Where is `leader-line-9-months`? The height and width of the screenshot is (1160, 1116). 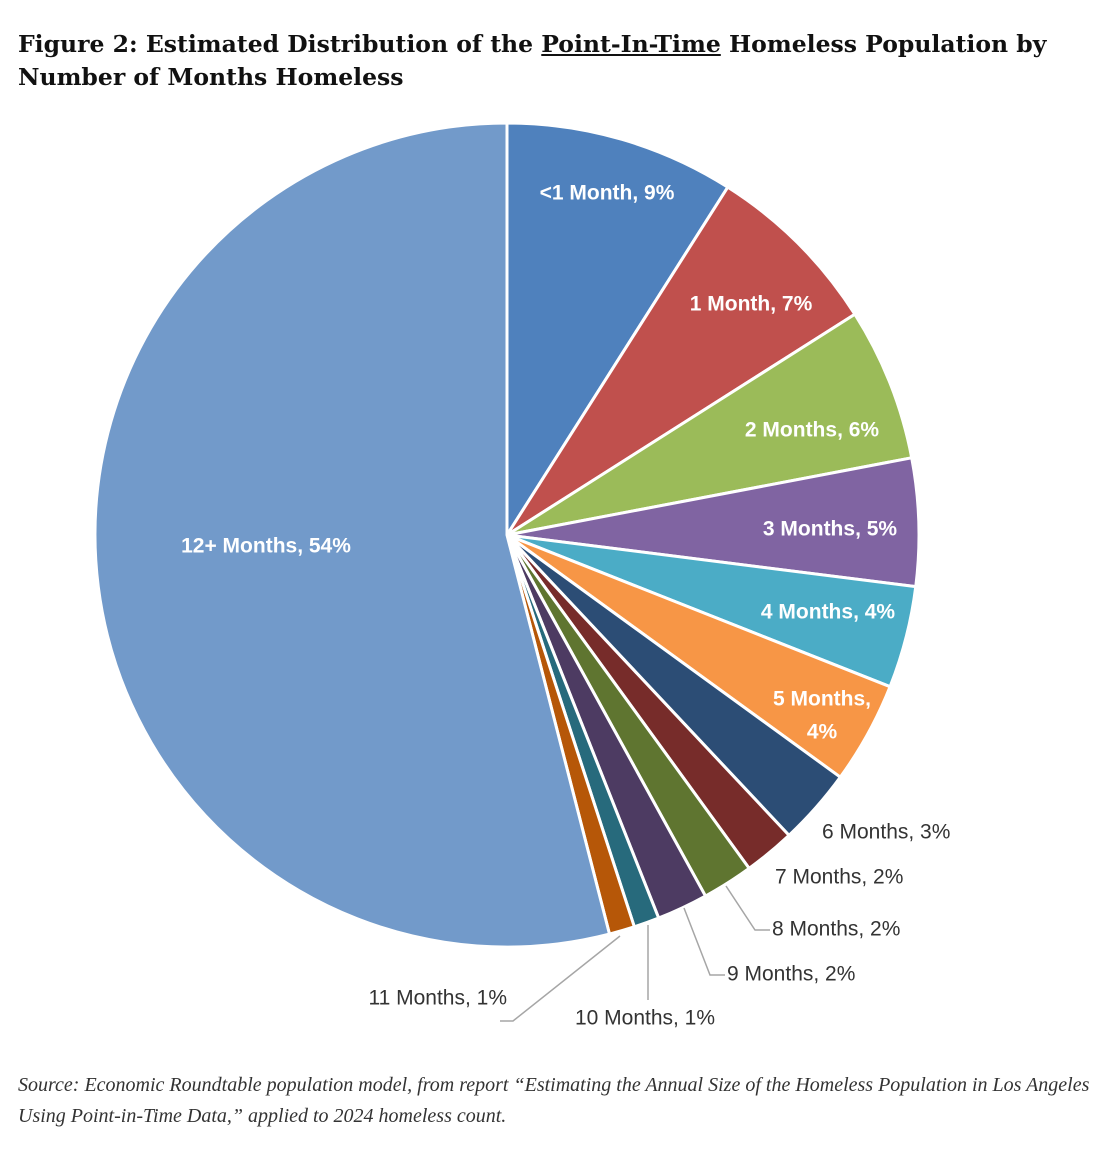
leader-line-9-months is located at coordinates (704, 941).